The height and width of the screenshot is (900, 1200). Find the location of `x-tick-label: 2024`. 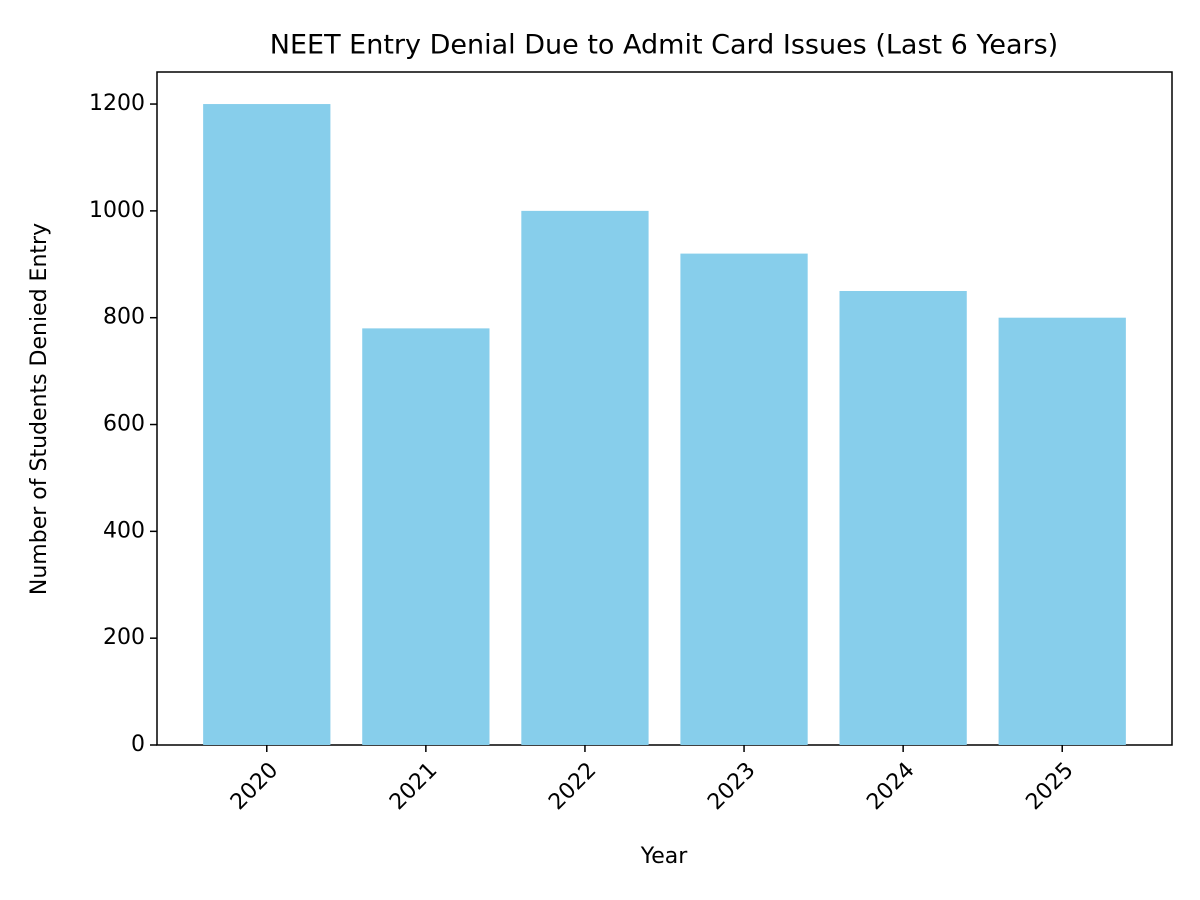

x-tick-label: 2024 is located at coordinates (890, 786).